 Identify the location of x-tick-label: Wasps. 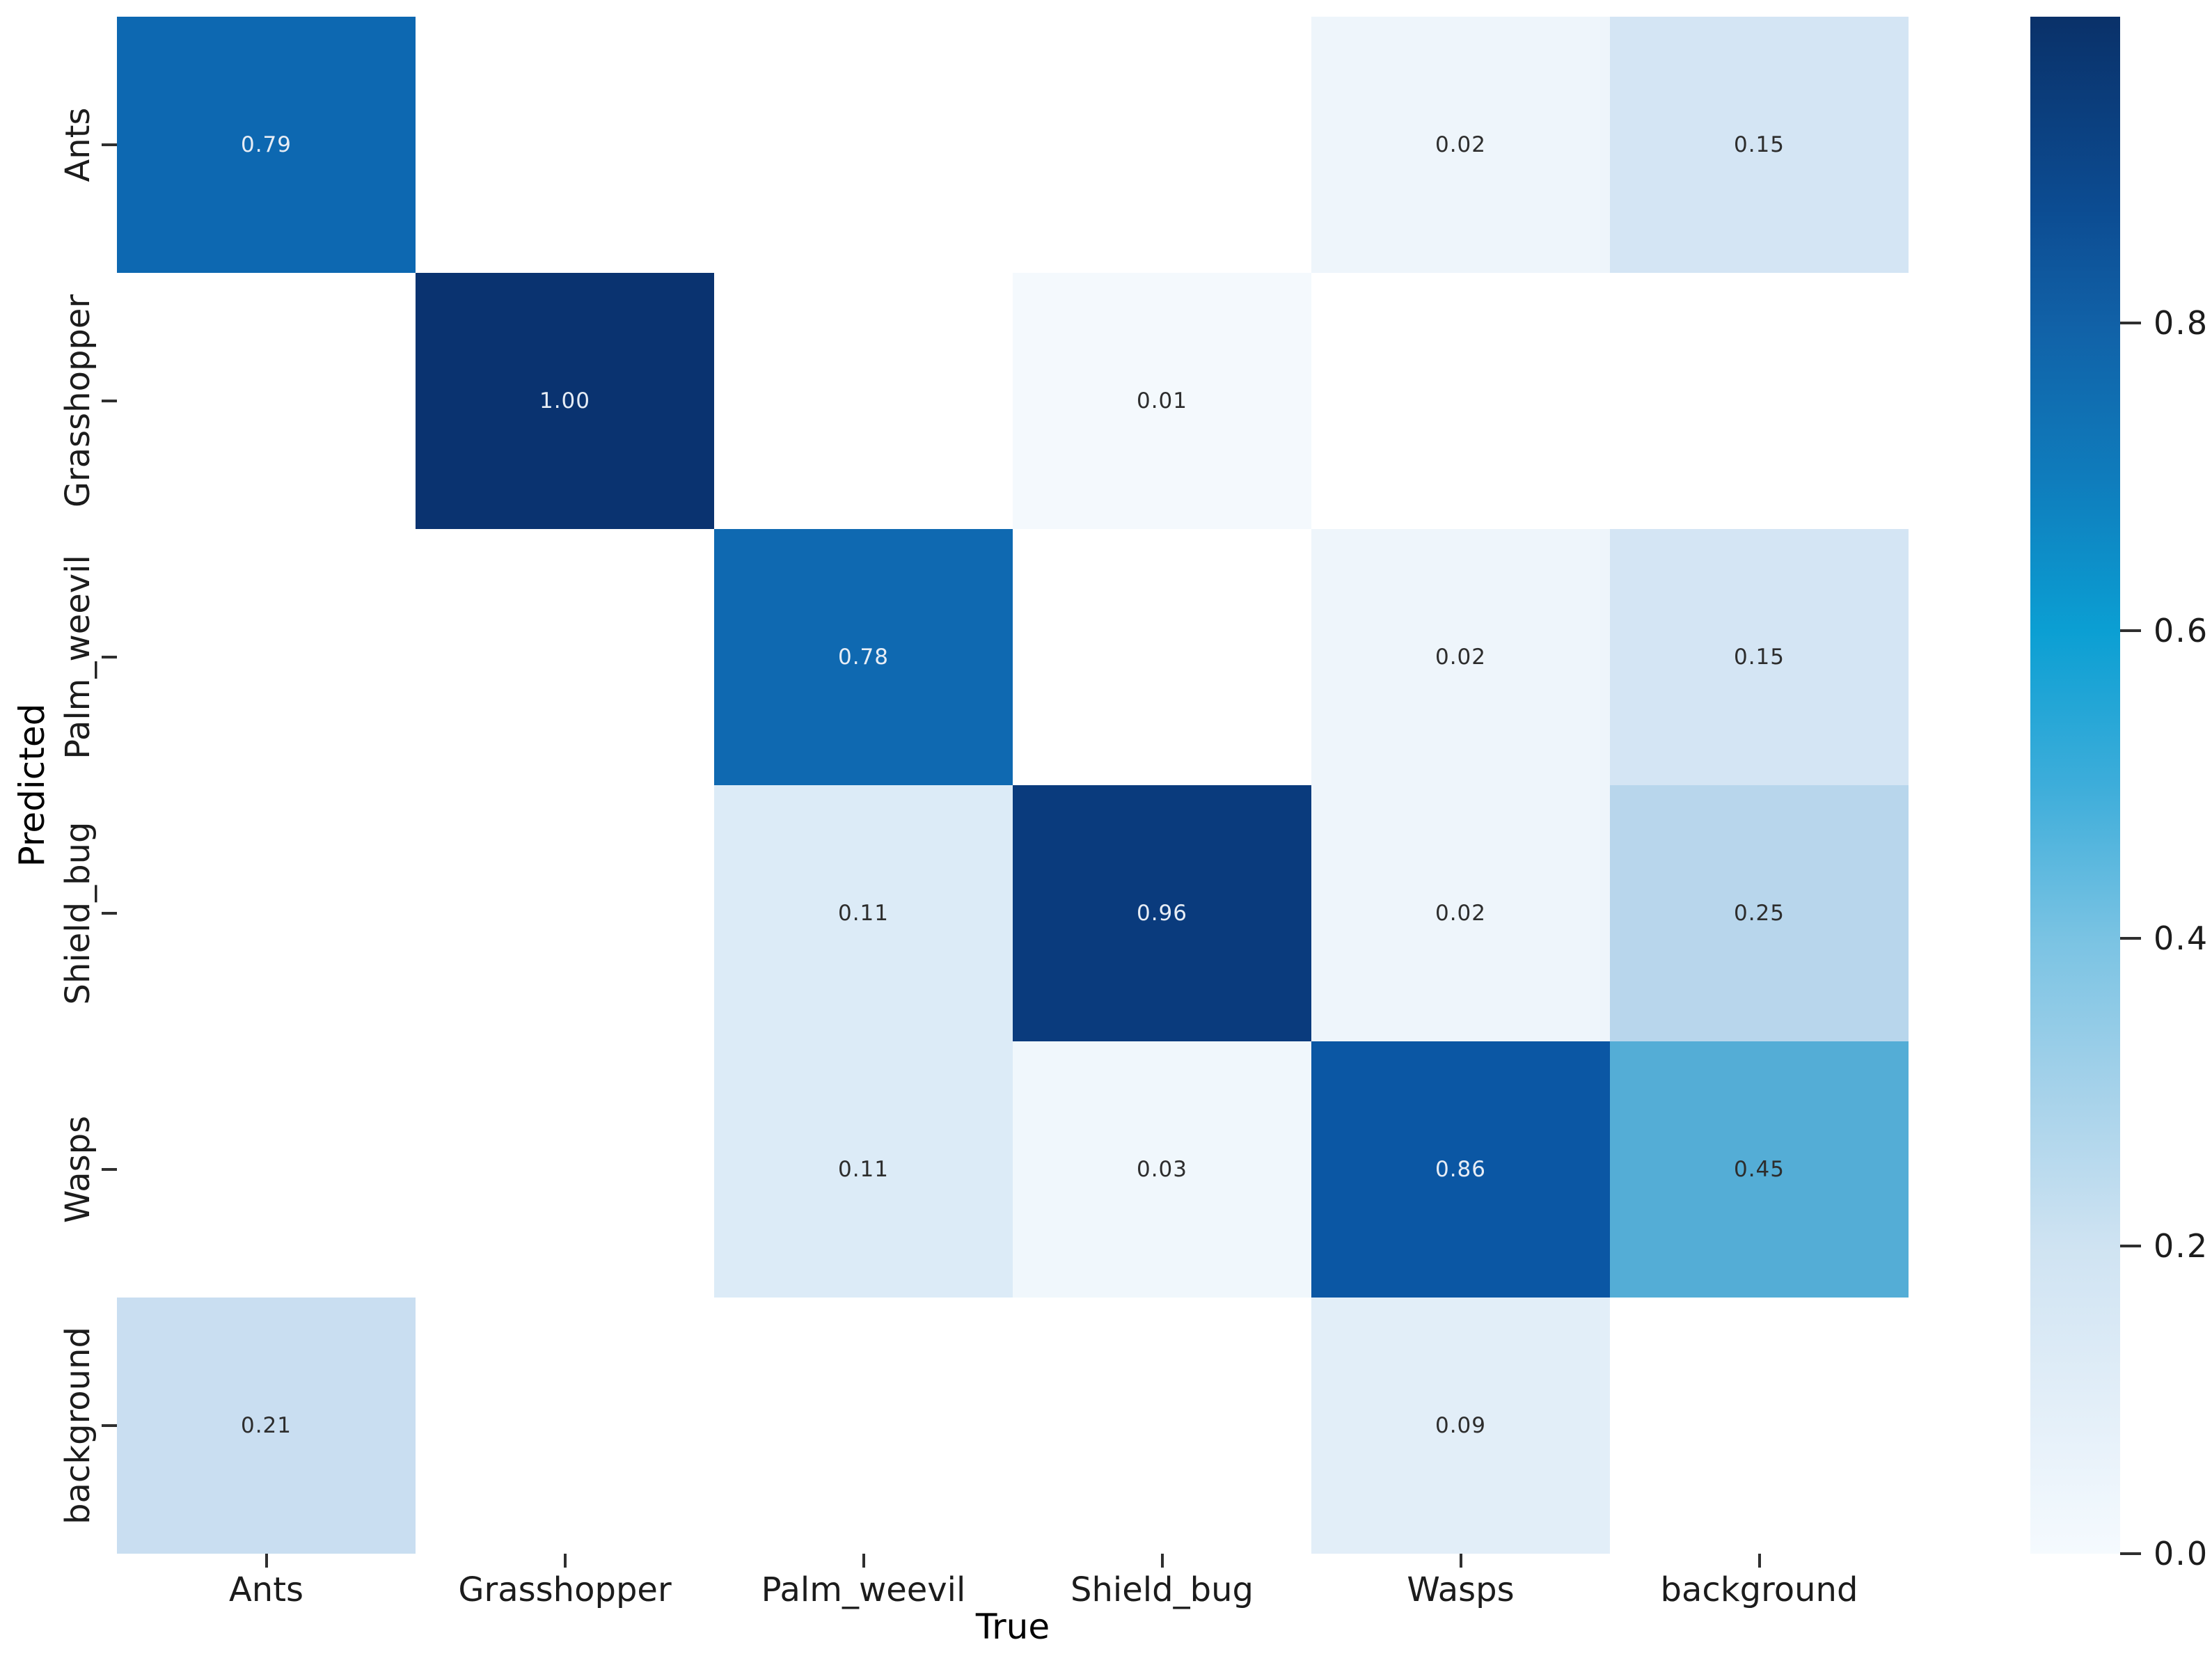
(1461, 1589).